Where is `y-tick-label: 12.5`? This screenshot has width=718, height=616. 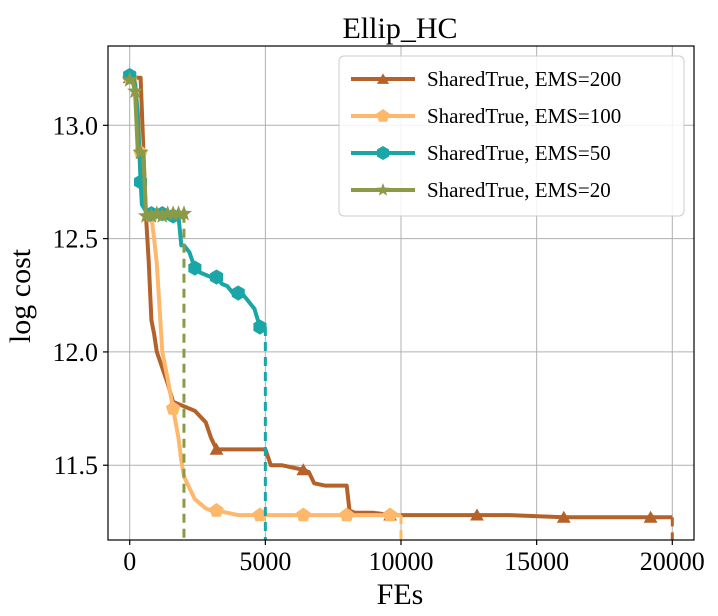 y-tick-label: 12.5 is located at coordinates (76, 239).